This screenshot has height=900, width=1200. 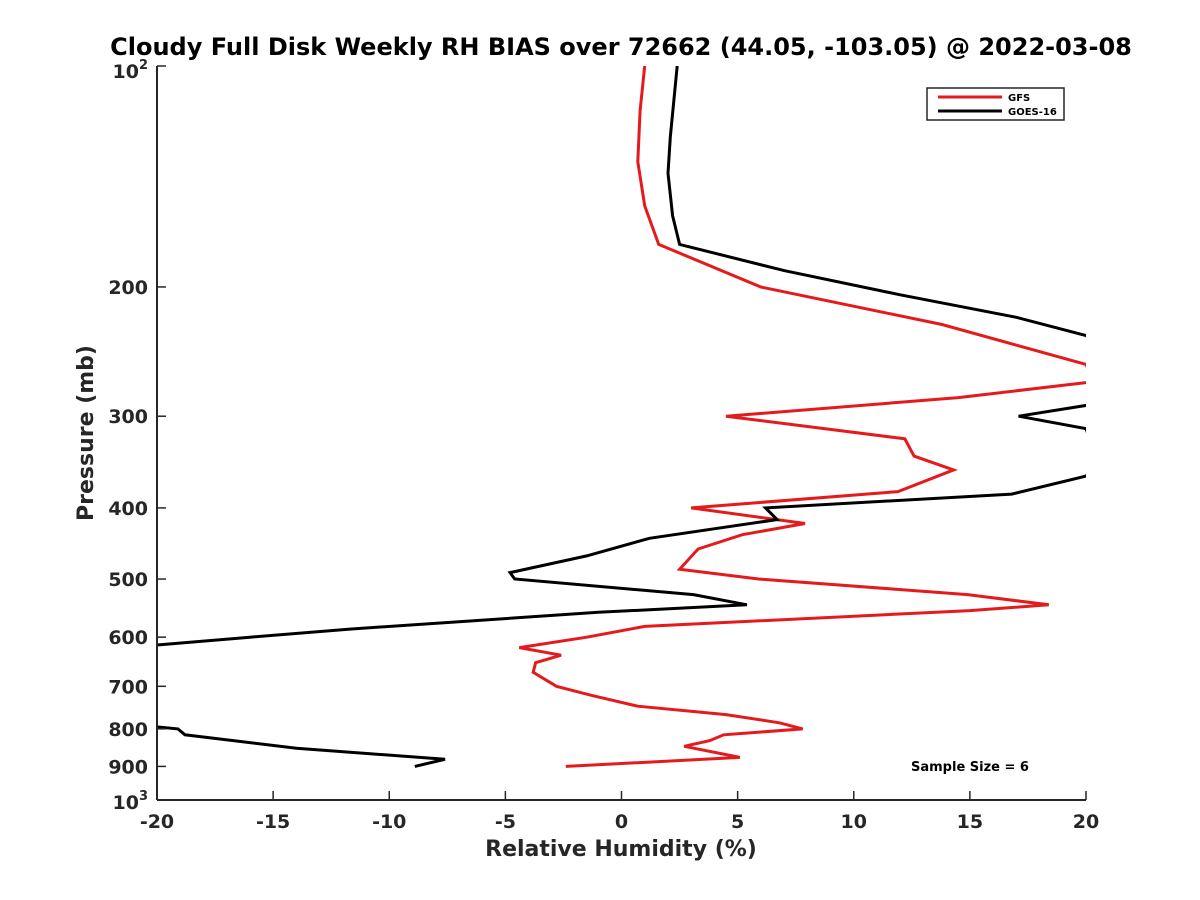 What do you see at coordinates (737, 822) in the screenshot?
I see `x-tick-label: 5` at bounding box center [737, 822].